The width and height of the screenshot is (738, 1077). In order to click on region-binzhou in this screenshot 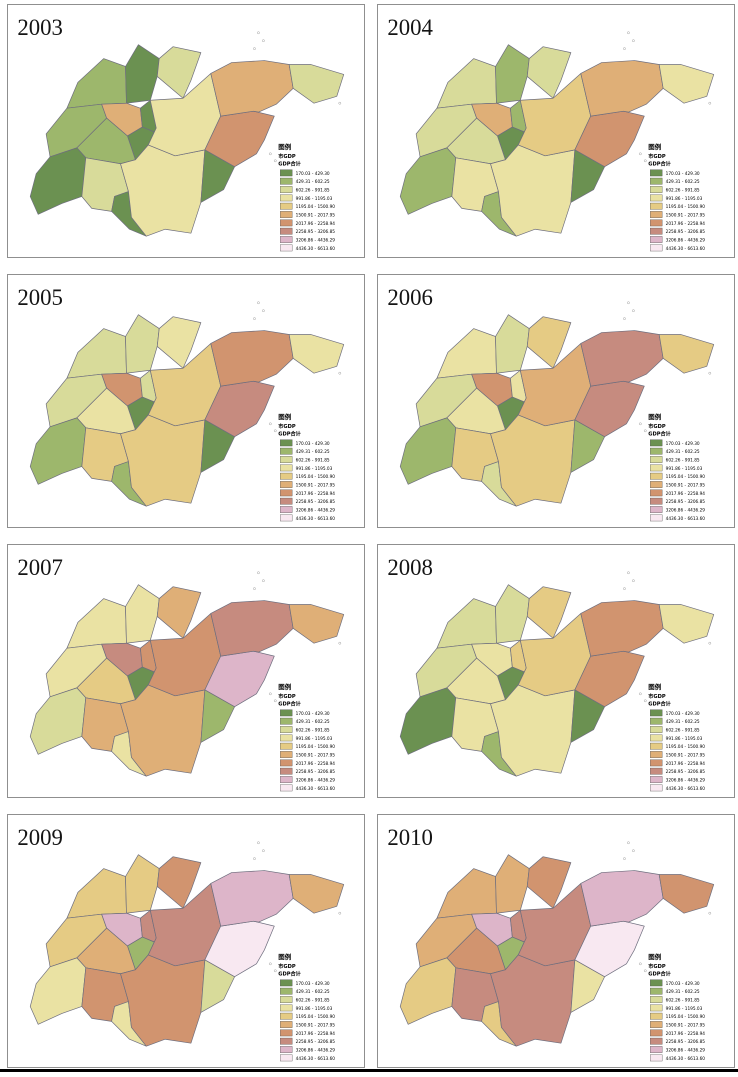, I will do `click(512, 344)`.